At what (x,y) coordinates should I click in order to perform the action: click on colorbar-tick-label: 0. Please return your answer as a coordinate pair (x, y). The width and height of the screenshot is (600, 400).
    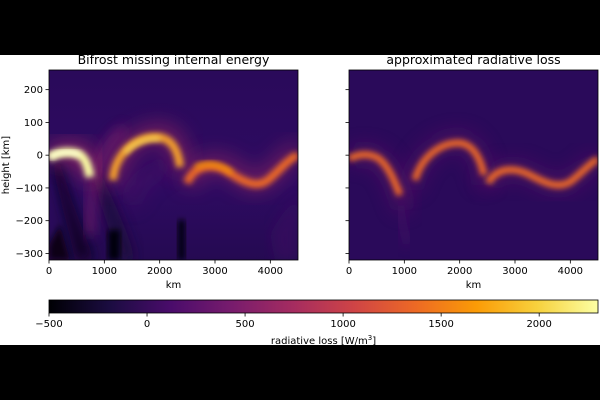
    Looking at the image, I should click on (147, 324).